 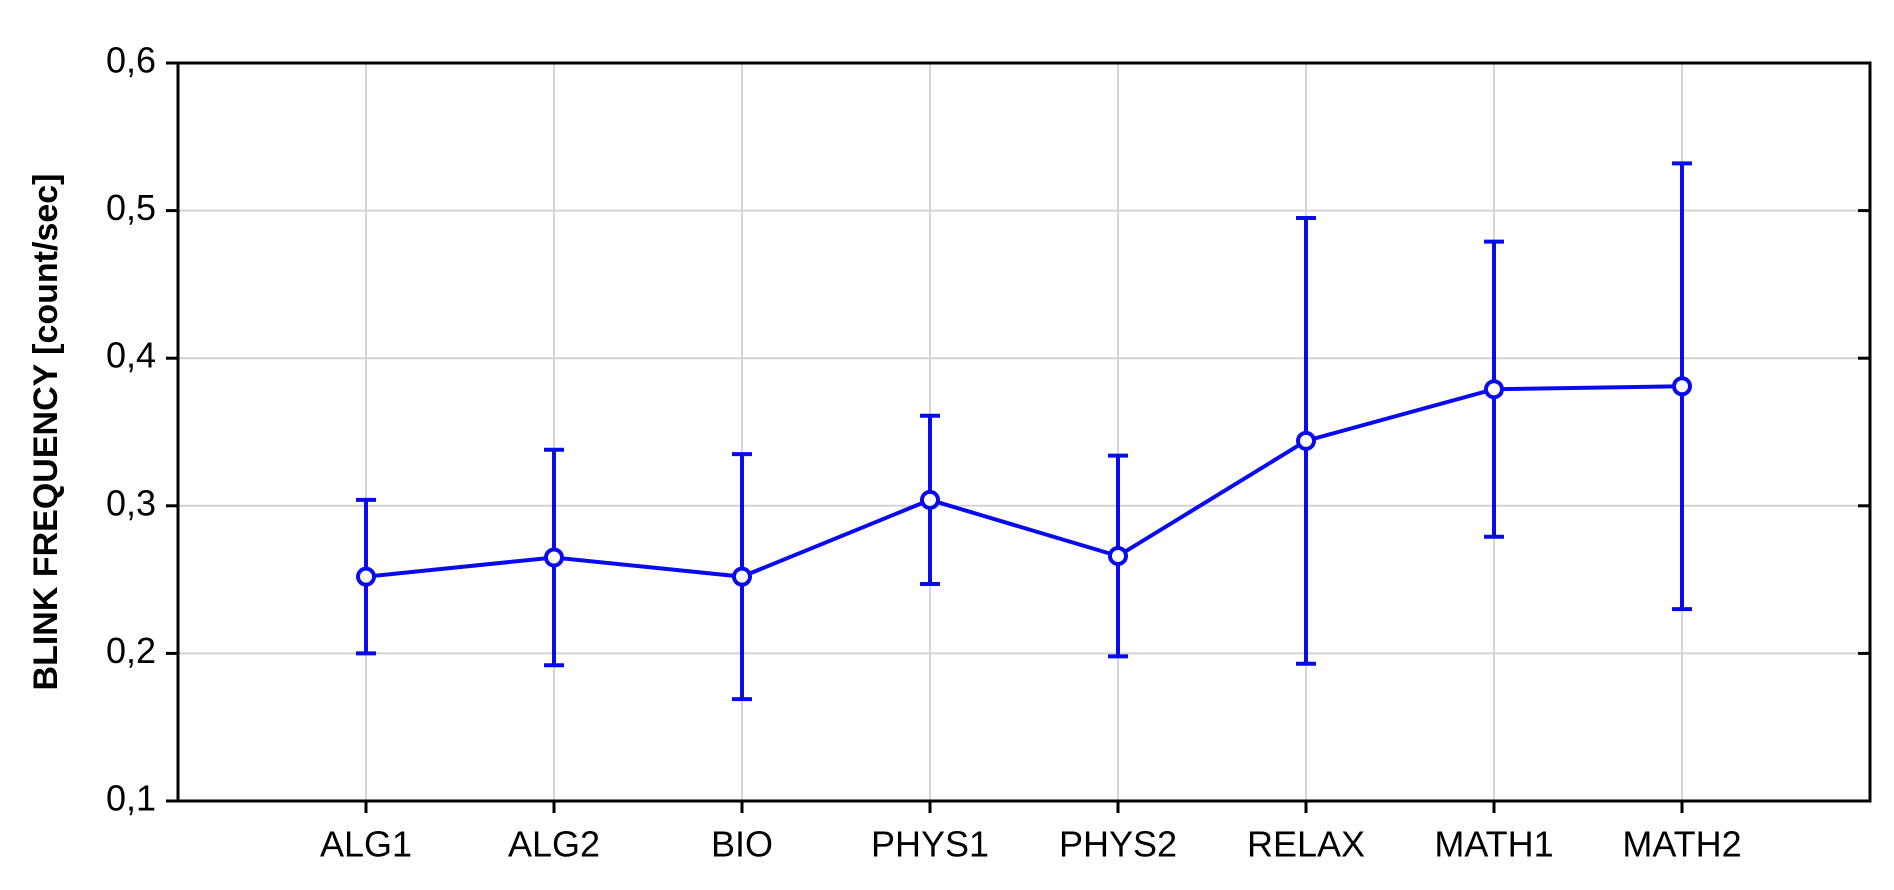 What do you see at coordinates (742, 844) in the screenshot?
I see `x-tick-label: BIO` at bounding box center [742, 844].